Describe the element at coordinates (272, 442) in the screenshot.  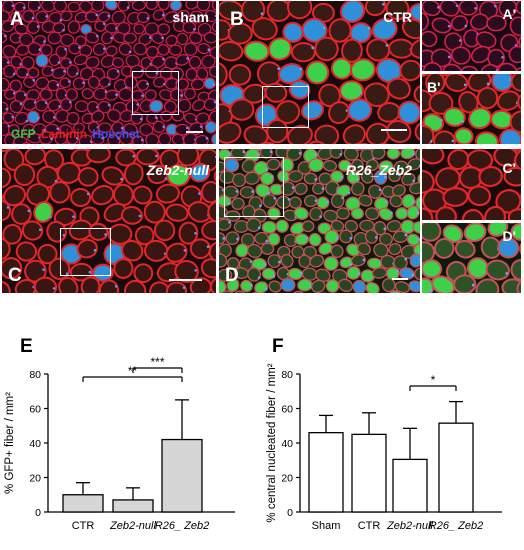
I see `chart-f-y-axis-label: % central nucleated fiber / mm²` at that location.